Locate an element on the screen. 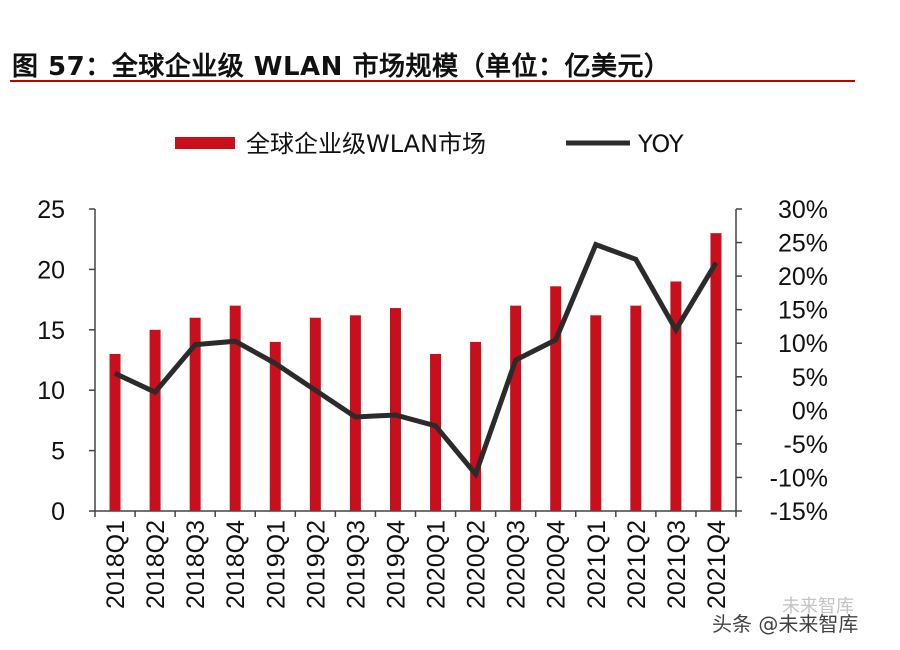 The image size is (900, 650). y-right-tick-label: 5% is located at coordinates (810, 378).